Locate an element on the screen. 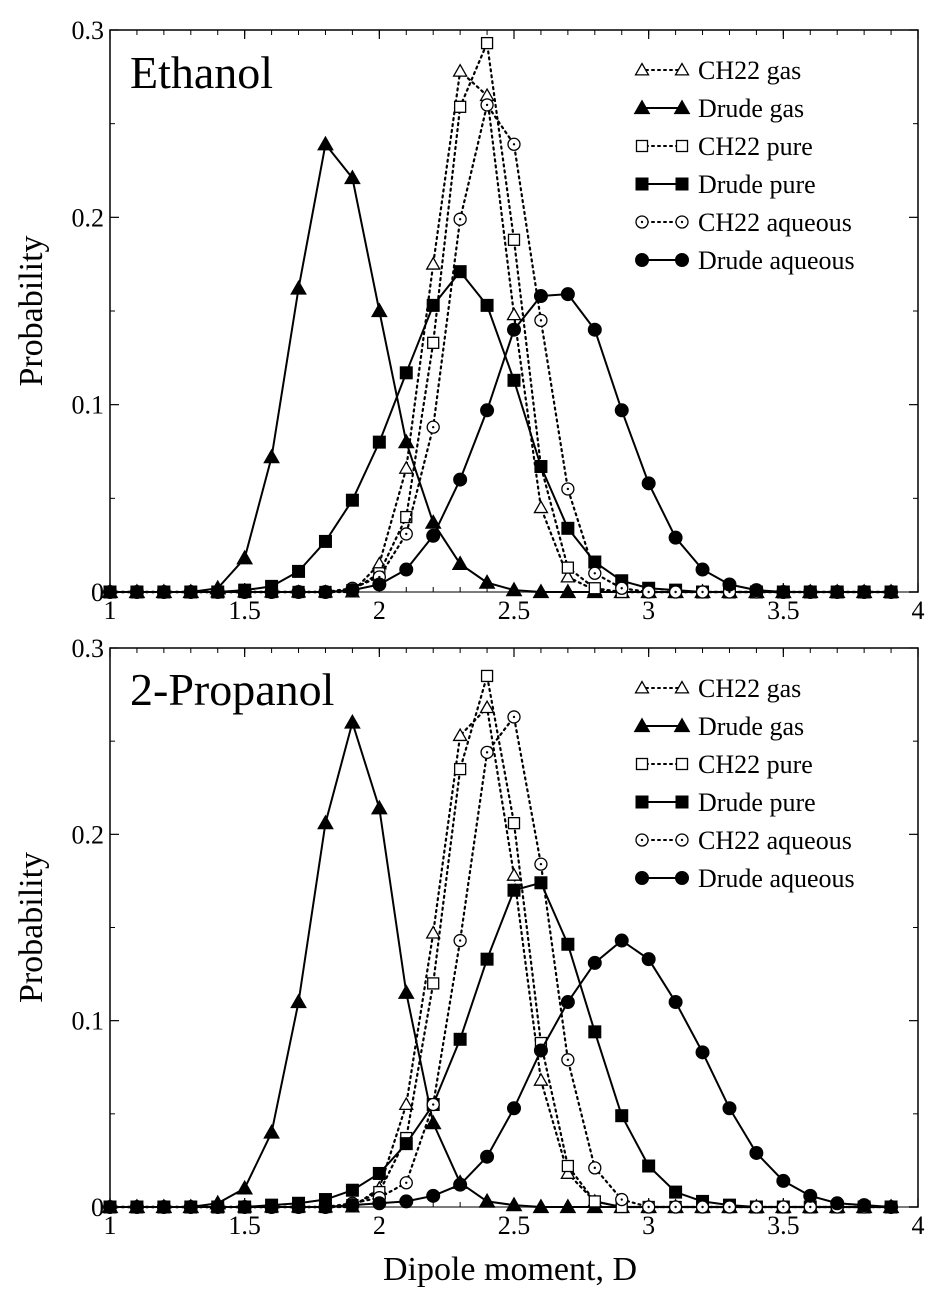 The height and width of the screenshot is (1292, 928). legend-label: CH22 gas is located at coordinates (749, 688).